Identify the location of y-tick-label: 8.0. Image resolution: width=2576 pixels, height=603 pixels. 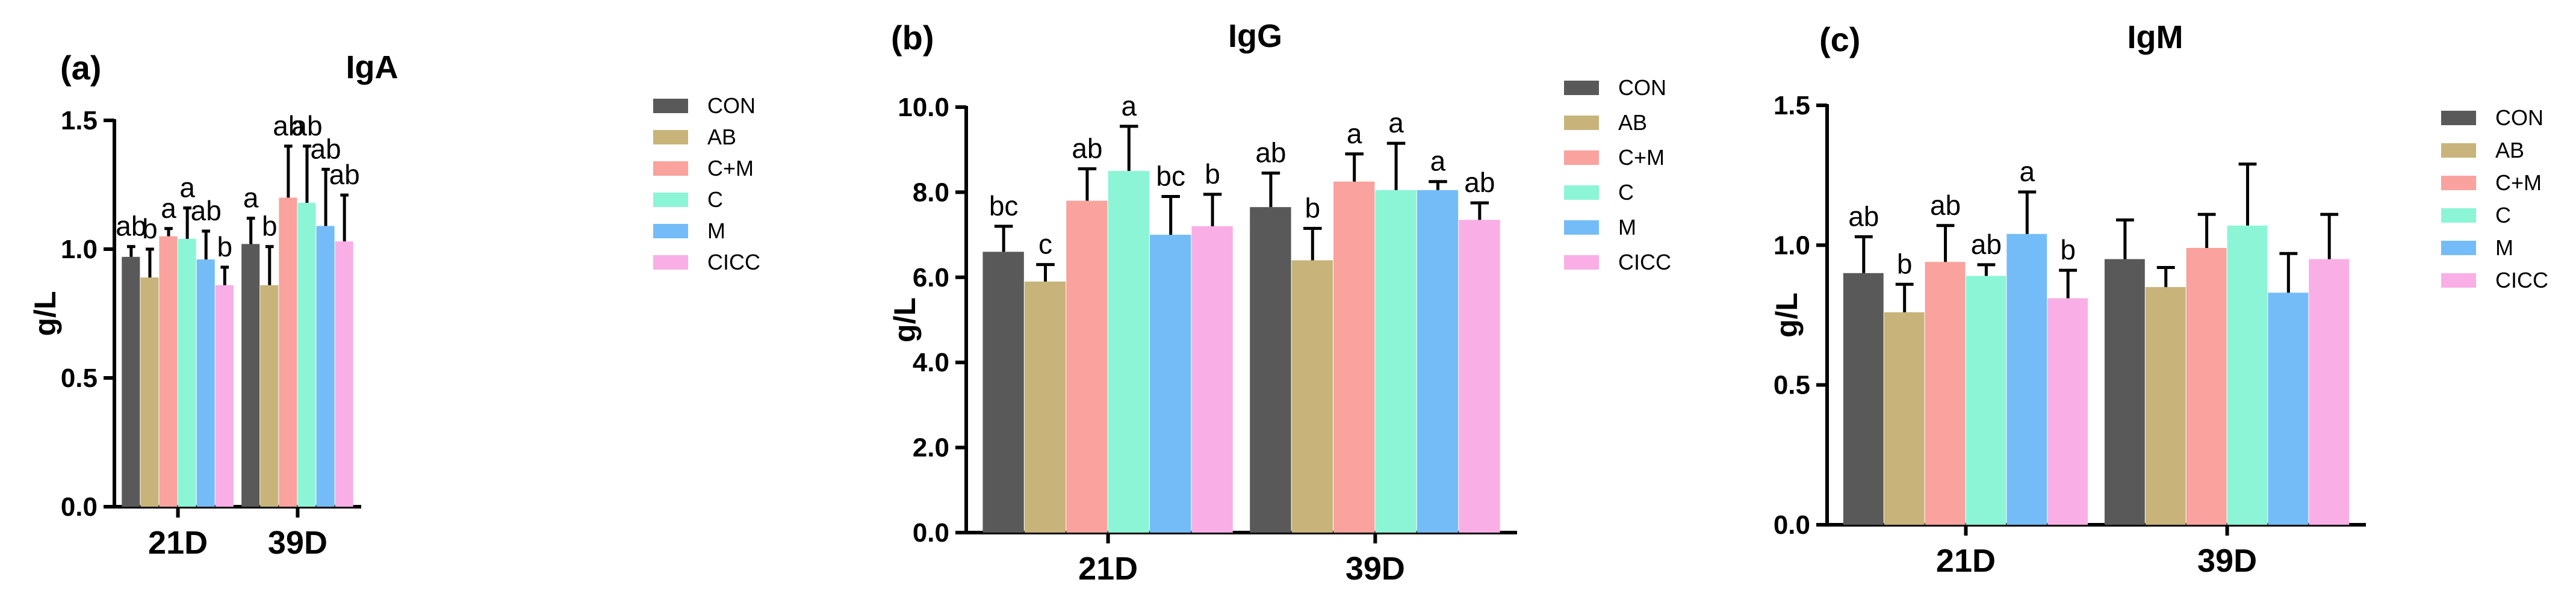
(931, 193).